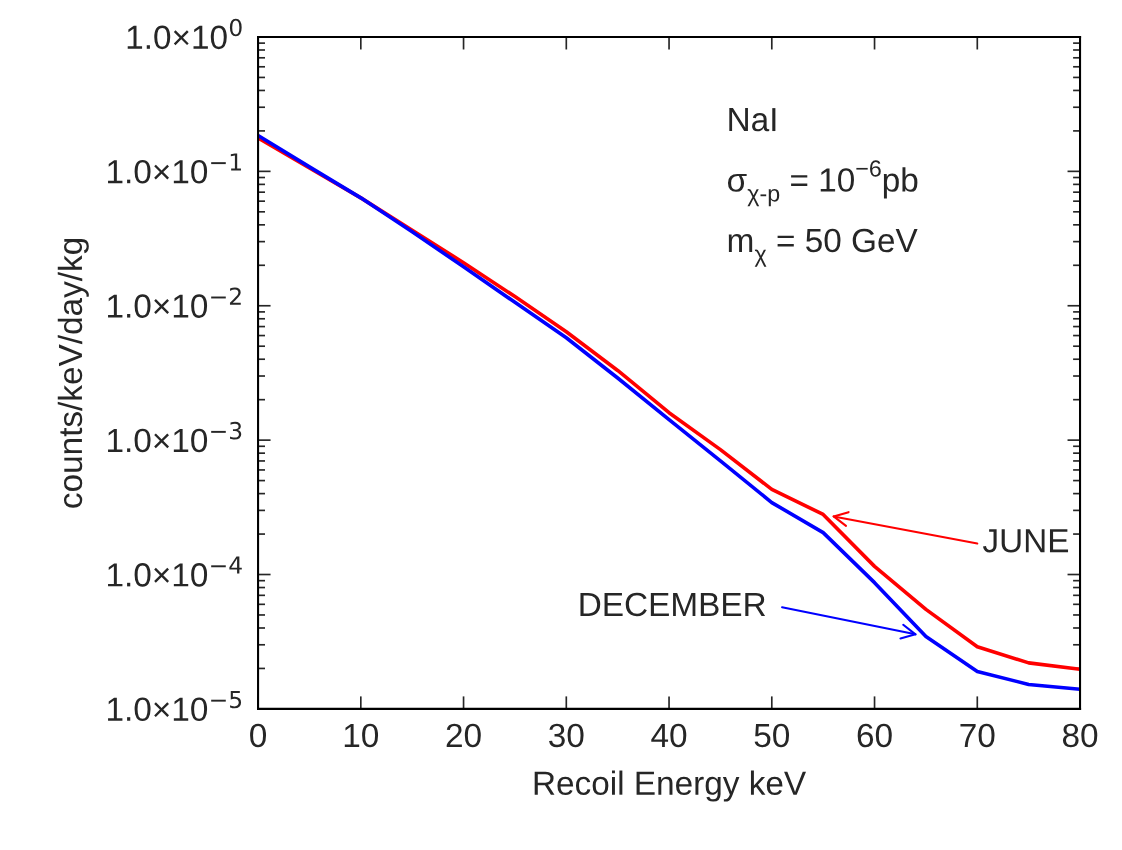  What do you see at coordinates (361, 735) in the screenshot?
I see `x-tick-label: 10` at bounding box center [361, 735].